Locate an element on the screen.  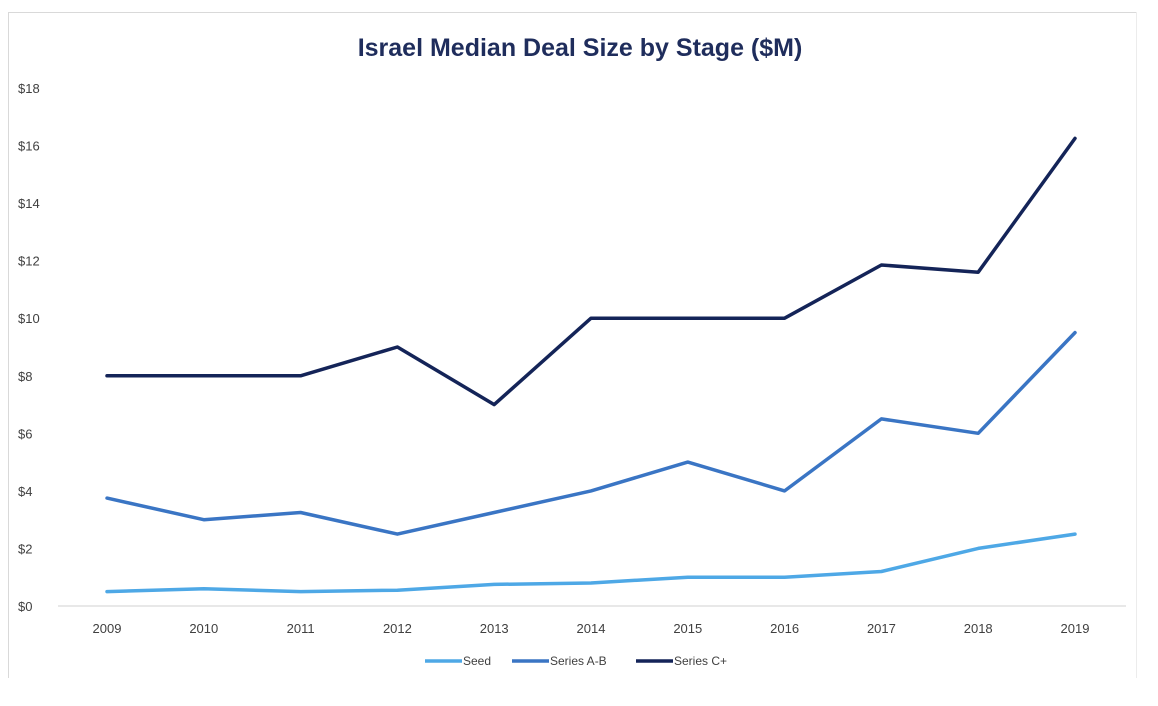
x-tick-label: 2013 is located at coordinates (494, 628).